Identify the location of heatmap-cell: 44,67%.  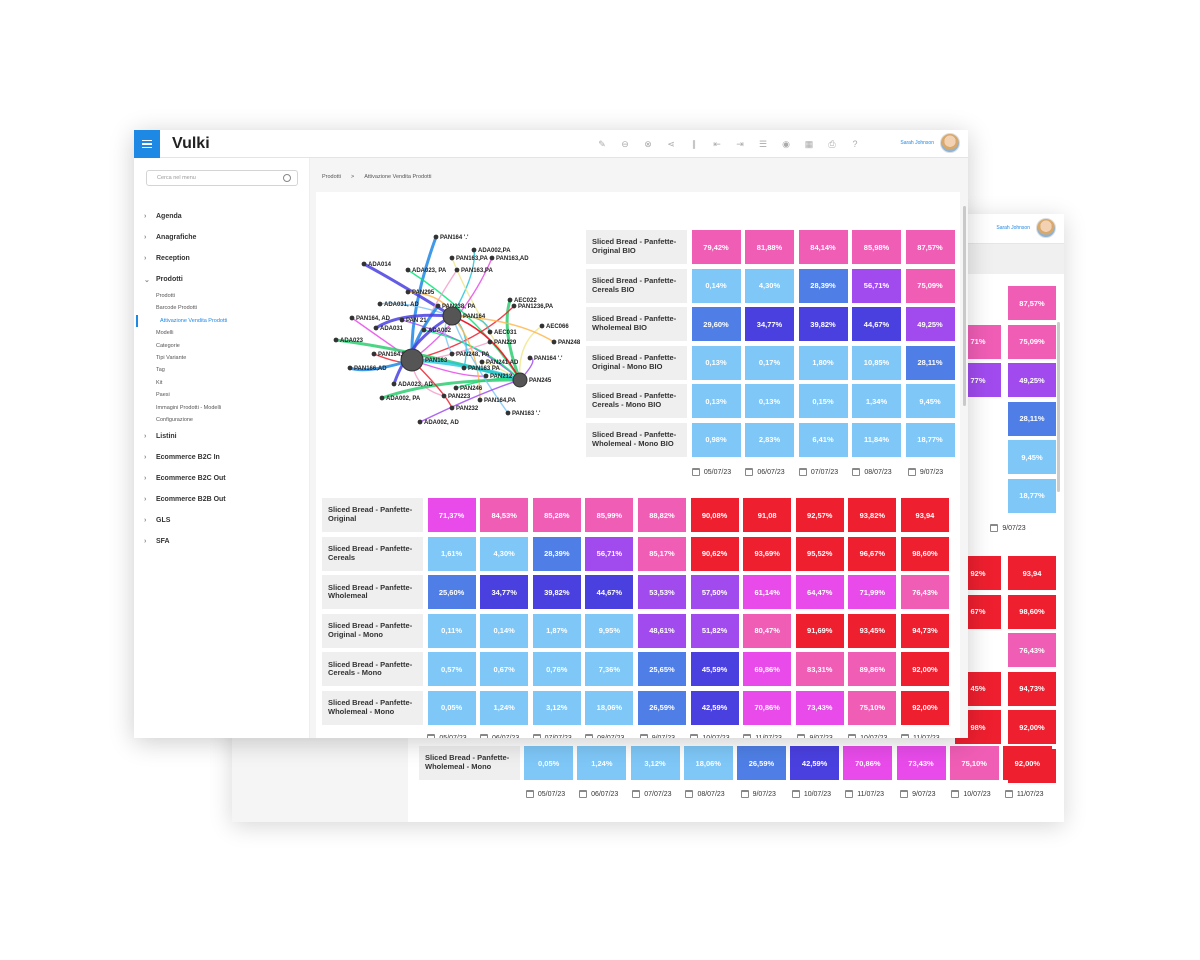
(876, 324).